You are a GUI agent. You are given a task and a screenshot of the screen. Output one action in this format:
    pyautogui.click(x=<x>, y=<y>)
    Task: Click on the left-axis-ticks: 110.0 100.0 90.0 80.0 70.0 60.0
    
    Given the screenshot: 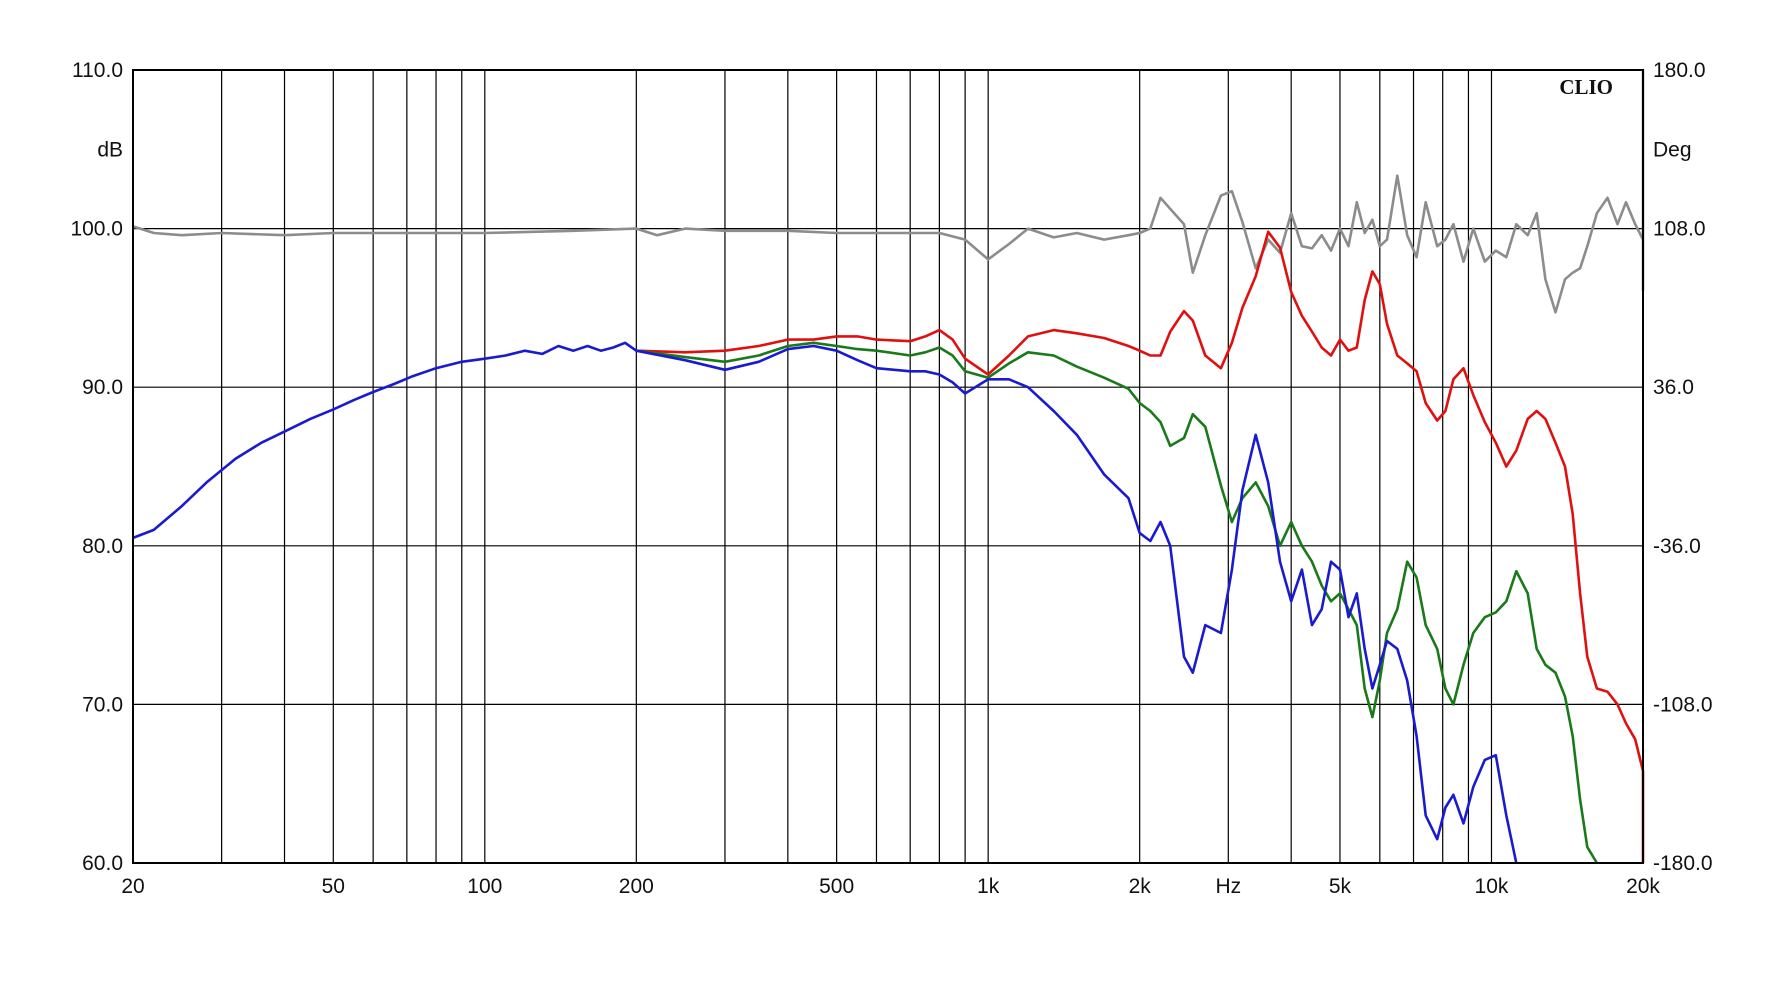 What is the action you would take?
    pyautogui.click(x=96, y=467)
    